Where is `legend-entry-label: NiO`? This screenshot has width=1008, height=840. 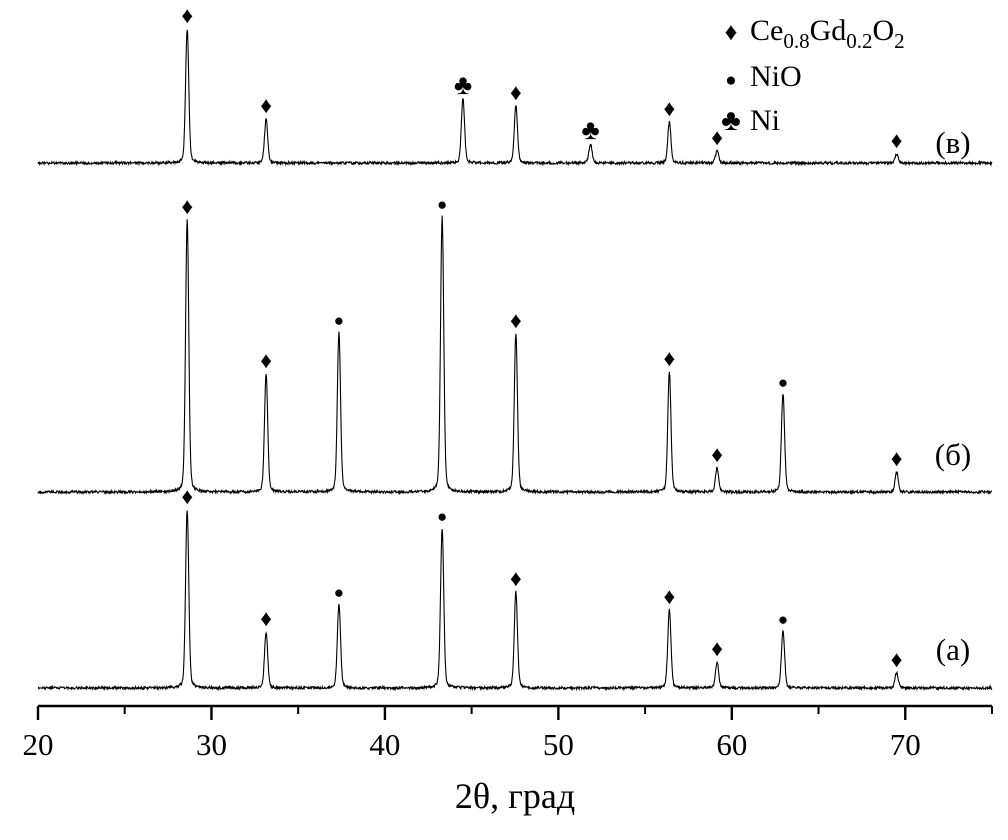
legend-entry-label: NiO is located at coordinates (776, 76).